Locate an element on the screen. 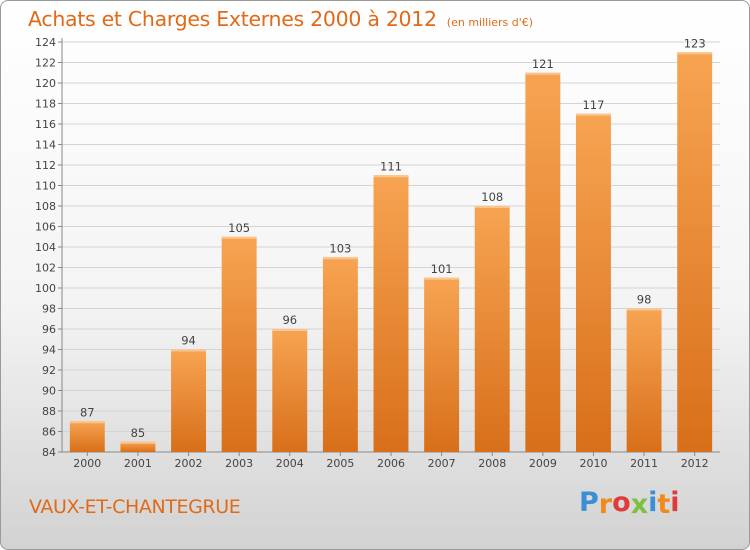 The width and height of the screenshot is (750, 550). bar-2010 is located at coordinates (593, 282).